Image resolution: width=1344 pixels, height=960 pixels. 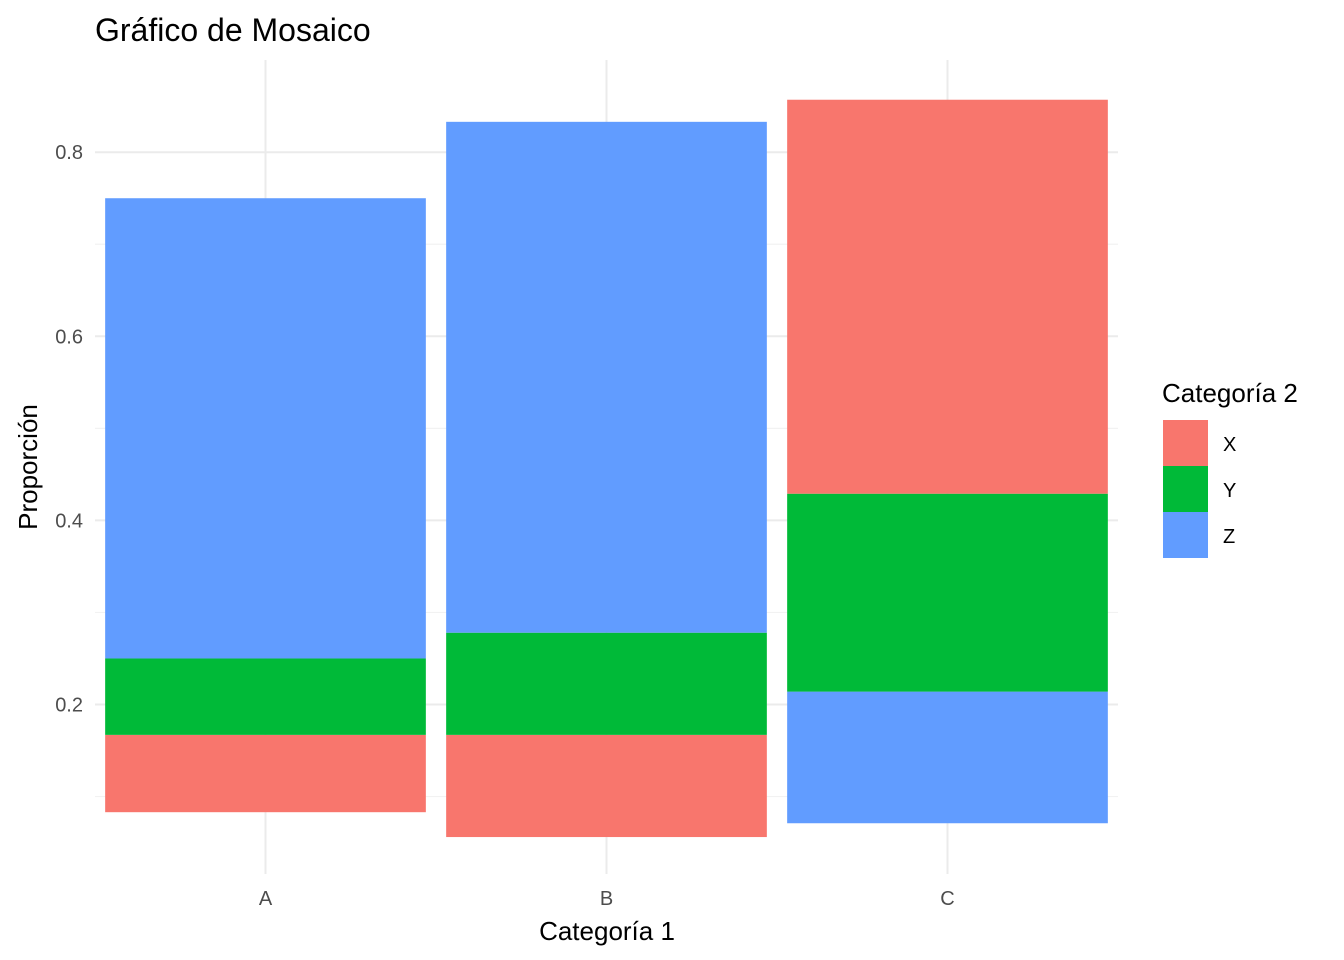 I want to click on tile-a-x, so click(x=265, y=773).